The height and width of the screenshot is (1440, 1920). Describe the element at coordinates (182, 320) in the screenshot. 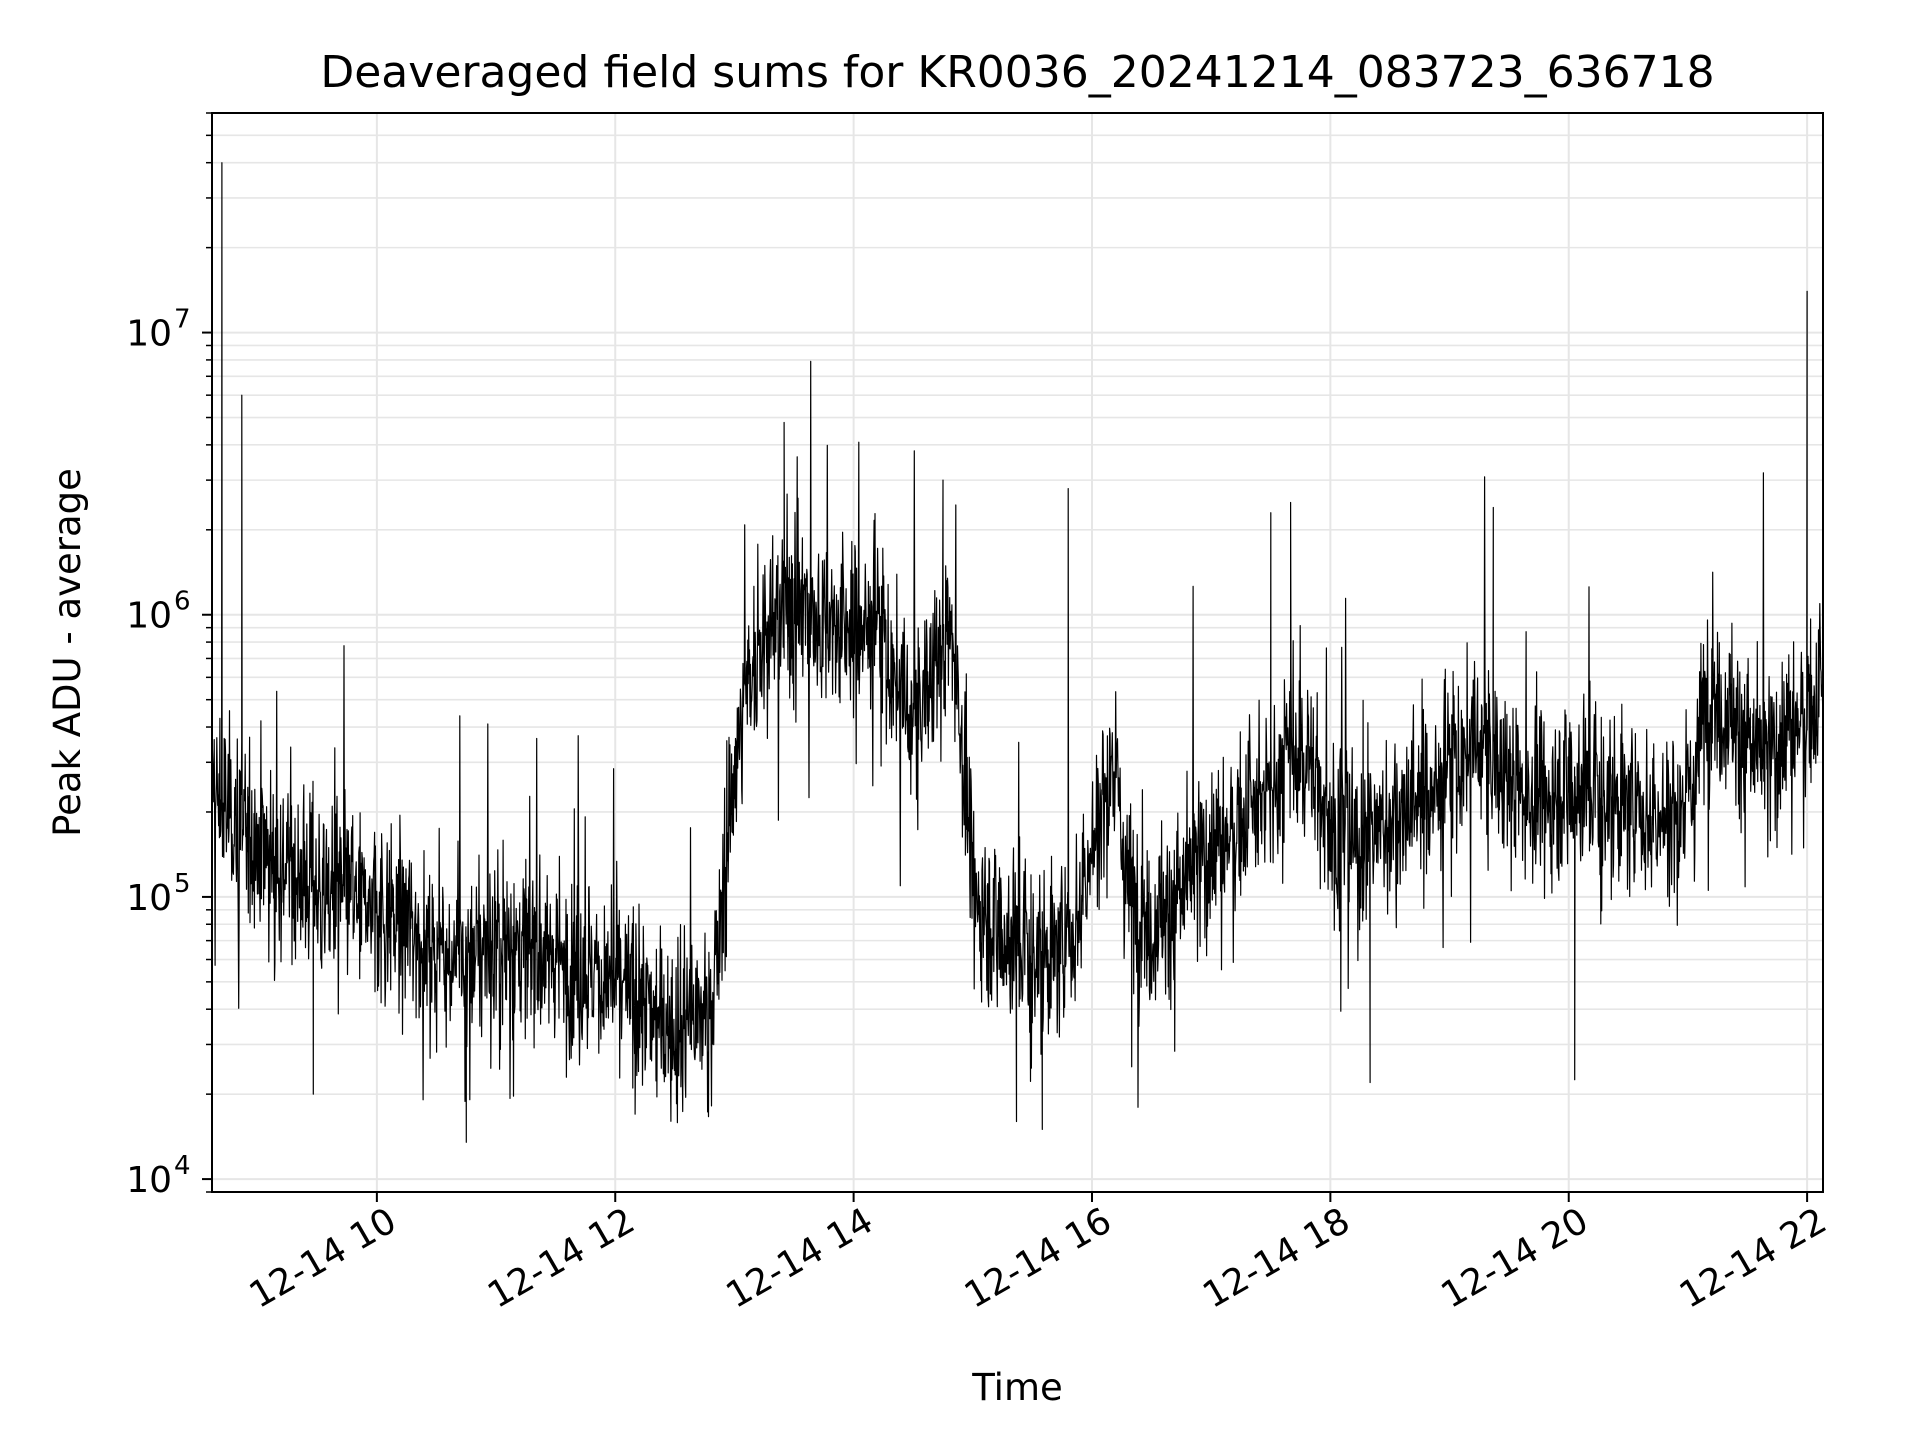

I see `y-tick-exponent: 7` at that location.